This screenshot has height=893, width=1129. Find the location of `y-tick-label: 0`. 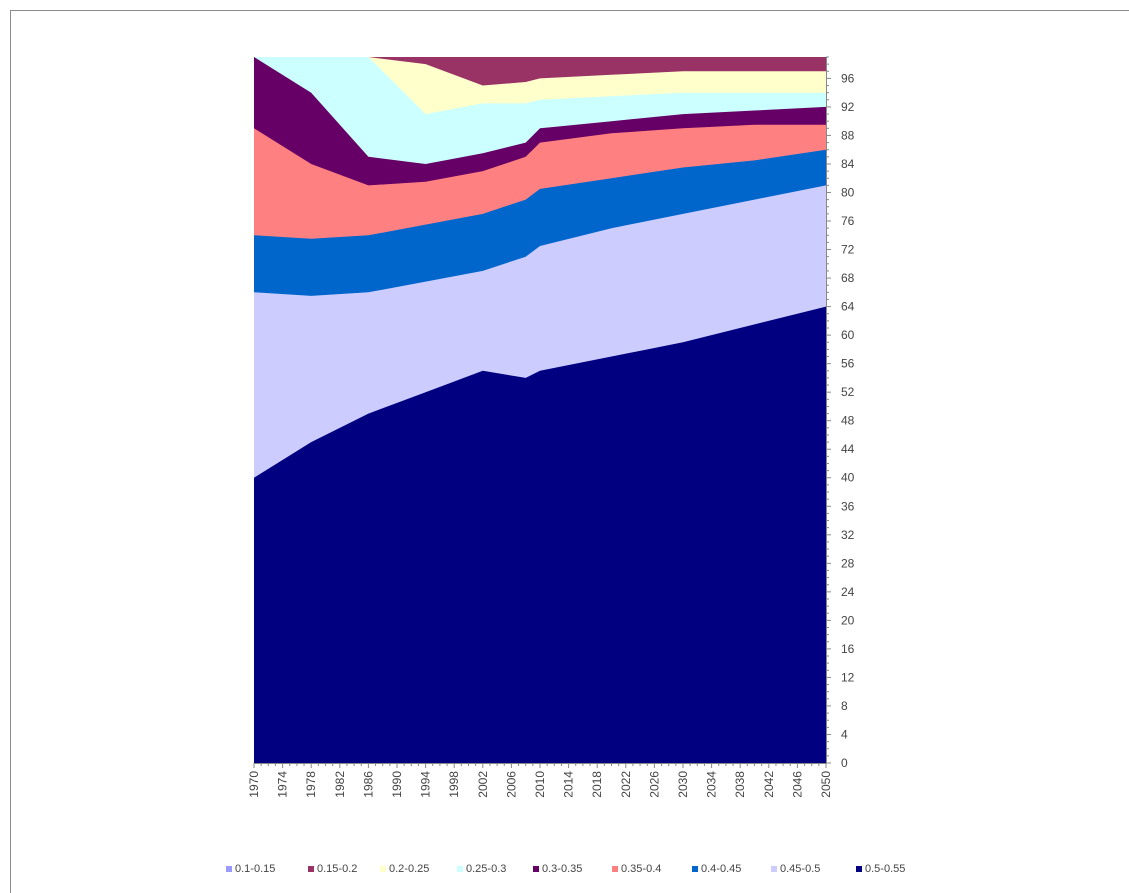

y-tick-label: 0 is located at coordinates (844, 763).